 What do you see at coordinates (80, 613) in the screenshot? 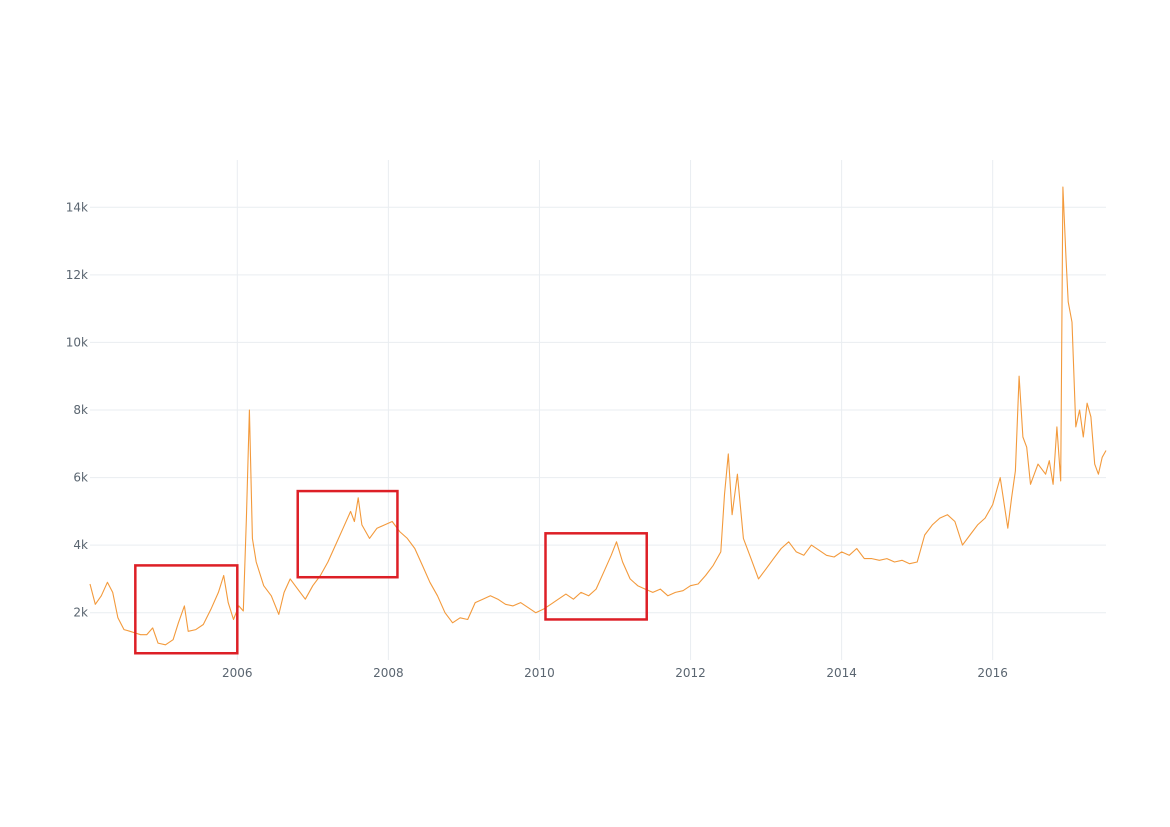
I see `y-tick-label: 2k` at bounding box center [80, 613].